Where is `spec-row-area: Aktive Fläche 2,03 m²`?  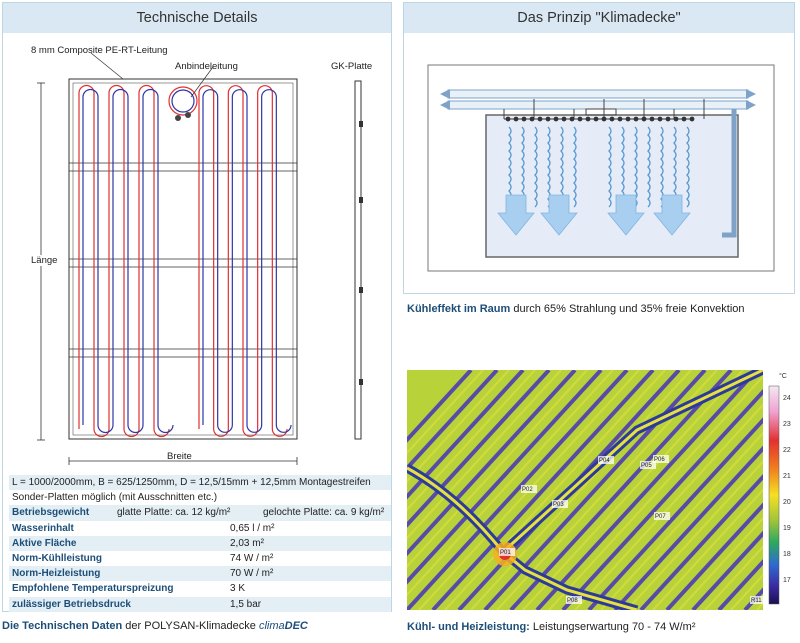
spec-row-area: Aktive Fläche 2,03 m² is located at coordinates (200, 543).